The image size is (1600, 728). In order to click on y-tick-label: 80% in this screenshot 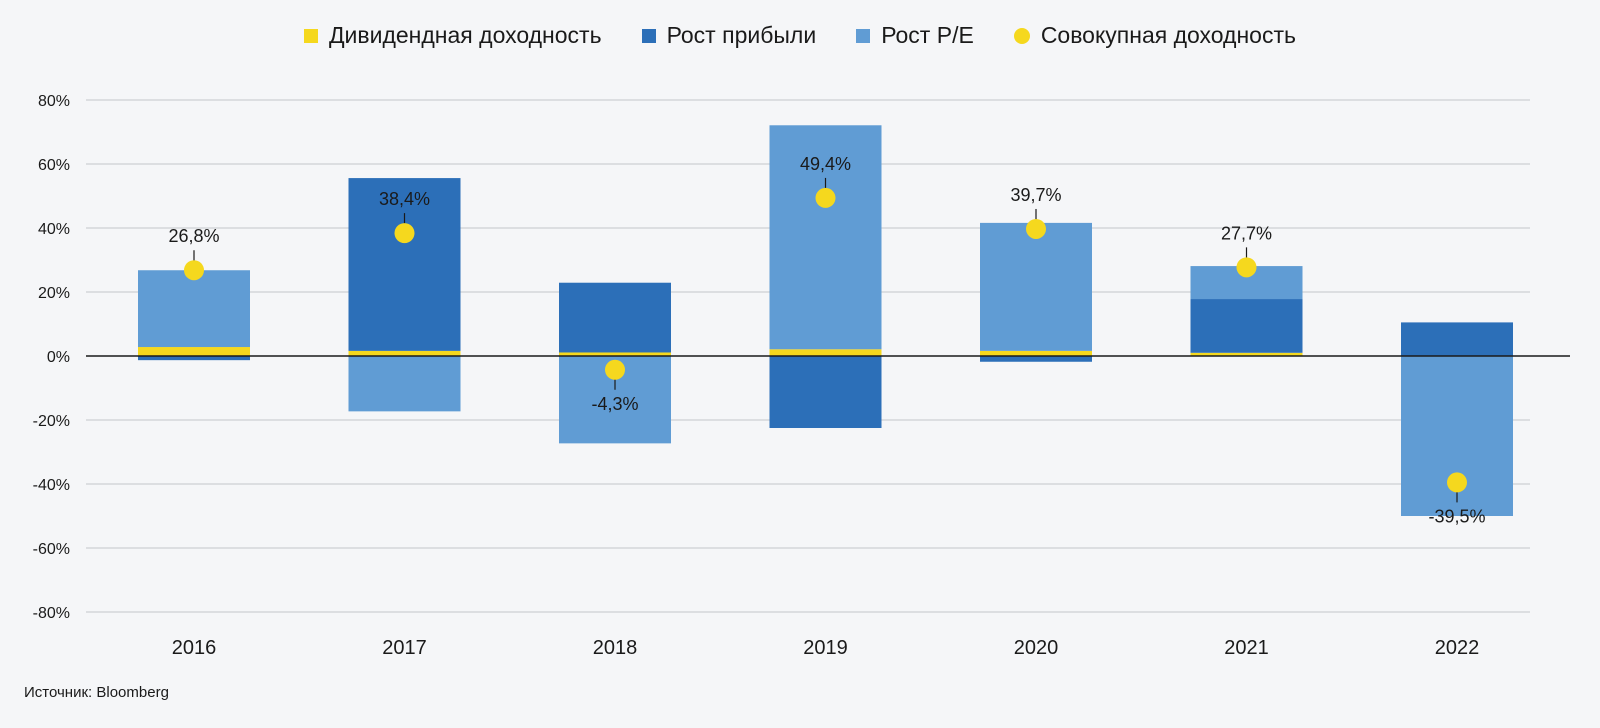, I will do `click(54, 101)`.